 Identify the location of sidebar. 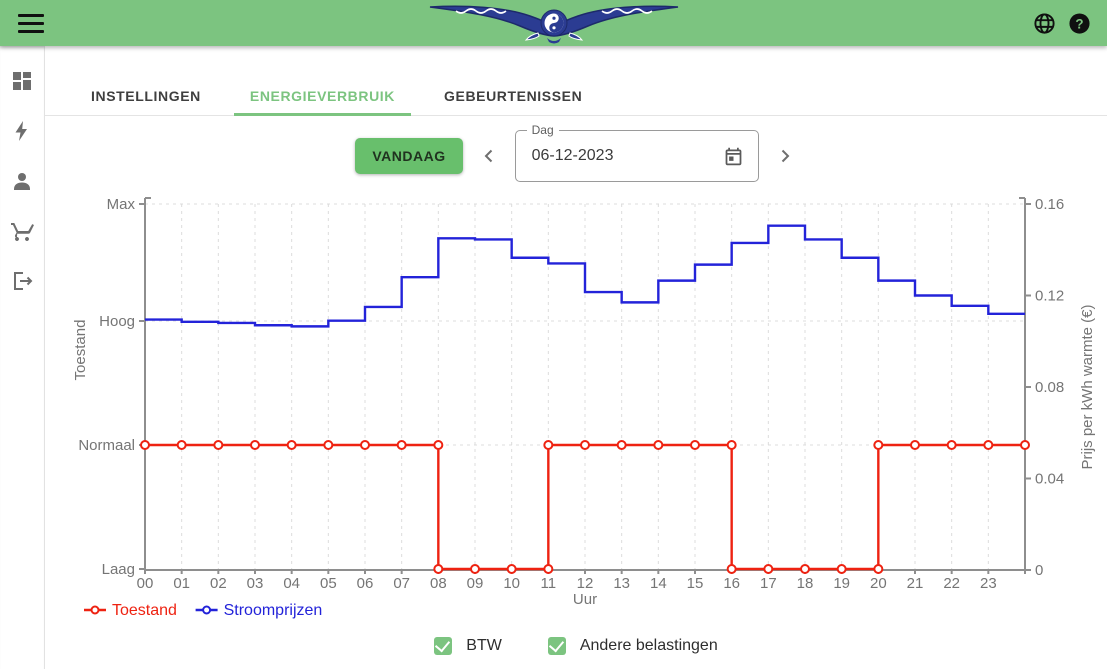
(22, 357).